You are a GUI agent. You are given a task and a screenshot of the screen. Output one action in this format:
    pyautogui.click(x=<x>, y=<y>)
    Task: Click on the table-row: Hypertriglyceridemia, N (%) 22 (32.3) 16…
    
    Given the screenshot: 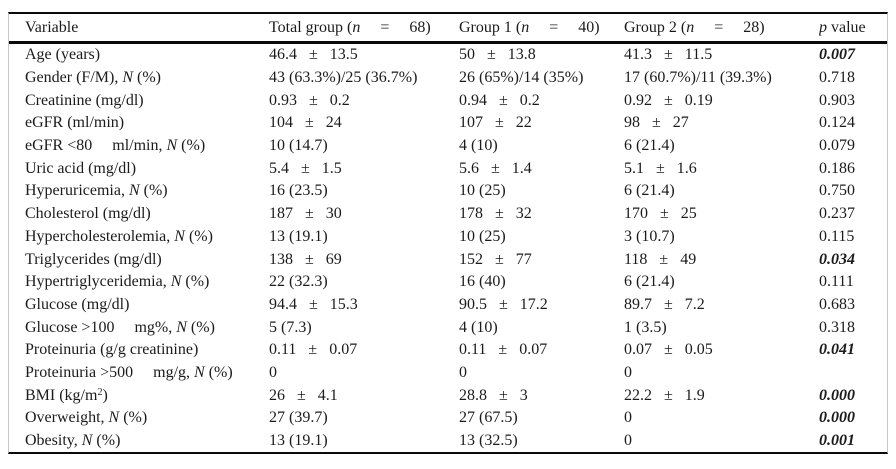 What is the action you would take?
    pyautogui.click(x=448, y=282)
    